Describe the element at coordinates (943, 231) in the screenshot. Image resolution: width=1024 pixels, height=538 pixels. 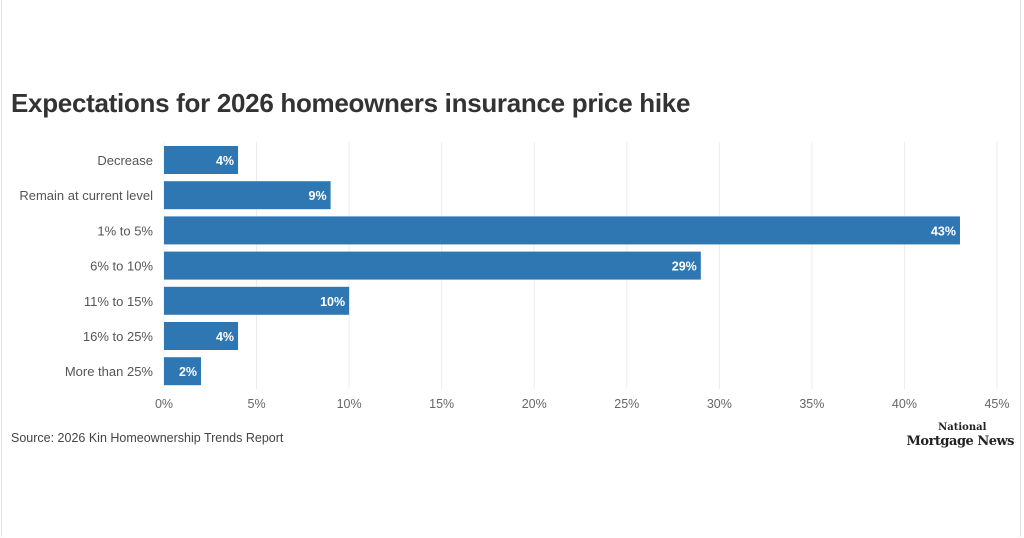
I see `data-label: 43%` at that location.